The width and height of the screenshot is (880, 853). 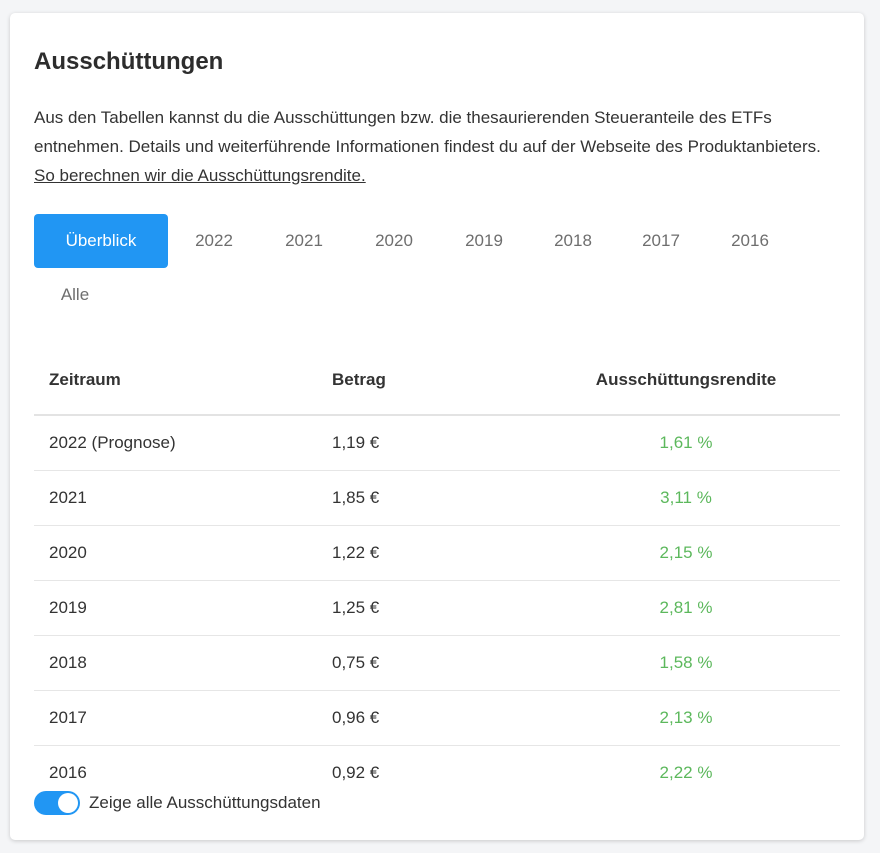 What do you see at coordinates (437, 773) in the screenshot?
I see `table-row: 2016 0,92 € 2,22 %` at bounding box center [437, 773].